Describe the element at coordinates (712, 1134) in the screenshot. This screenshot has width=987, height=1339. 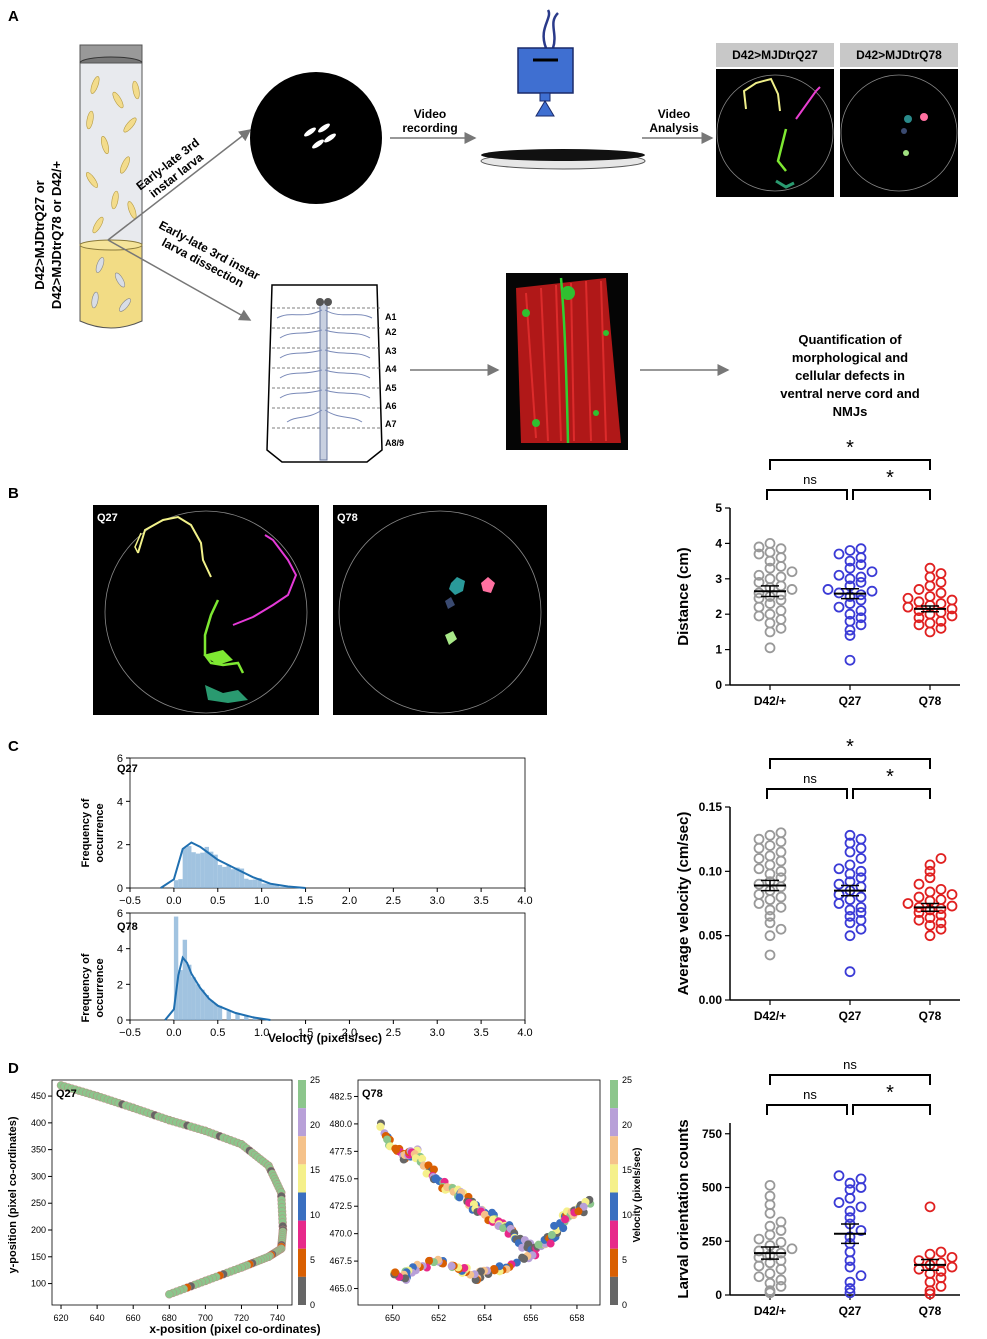
I see `y-tick-label: 750` at that location.